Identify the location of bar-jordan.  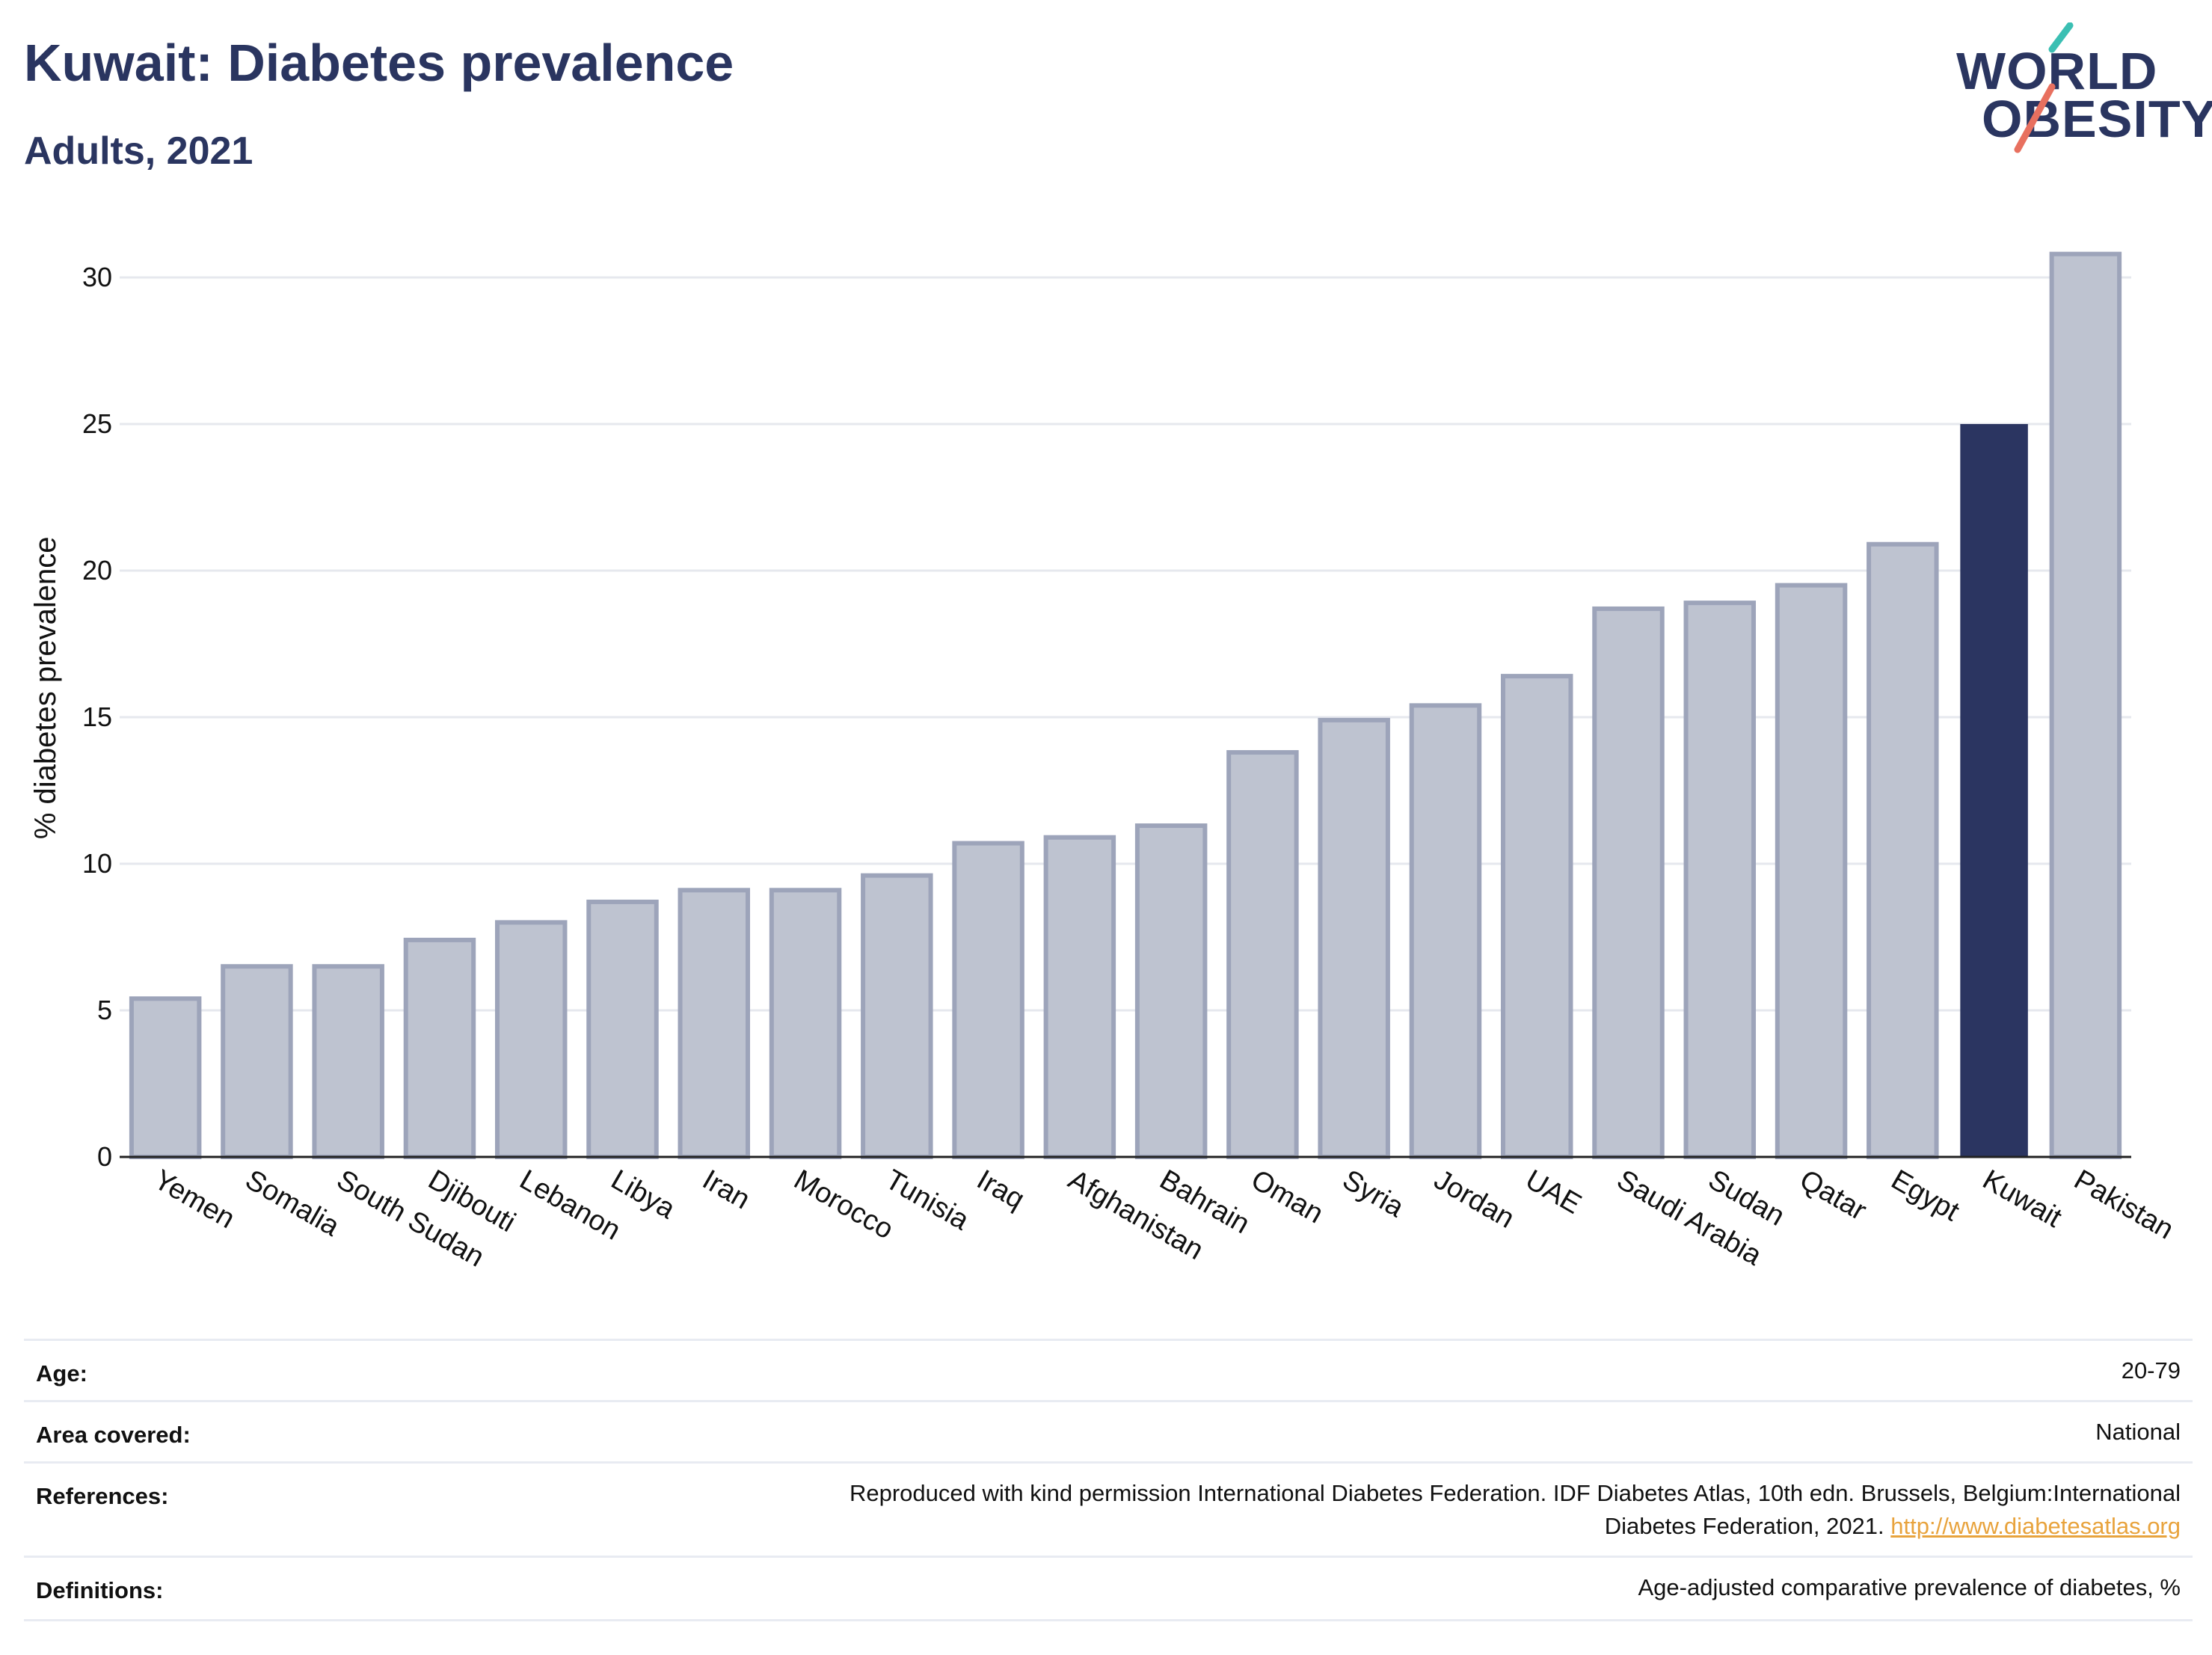
(1445, 931).